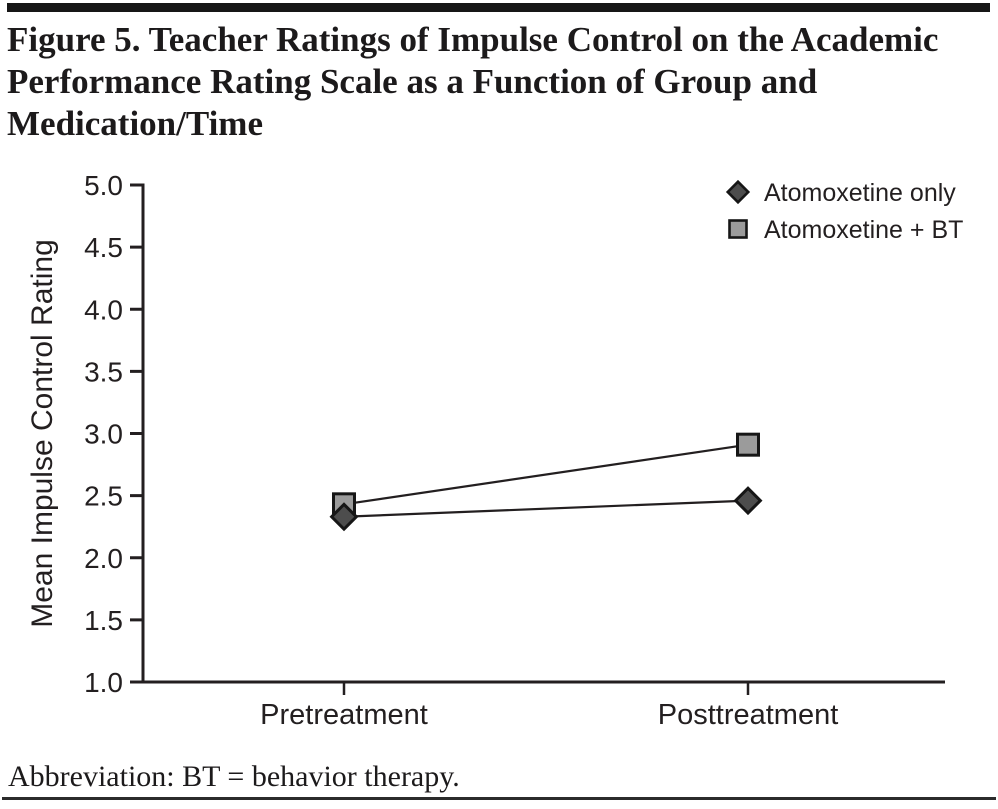 Image resolution: width=998 pixels, height=809 pixels. I want to click on legend-square-icon, so click(738, 229).